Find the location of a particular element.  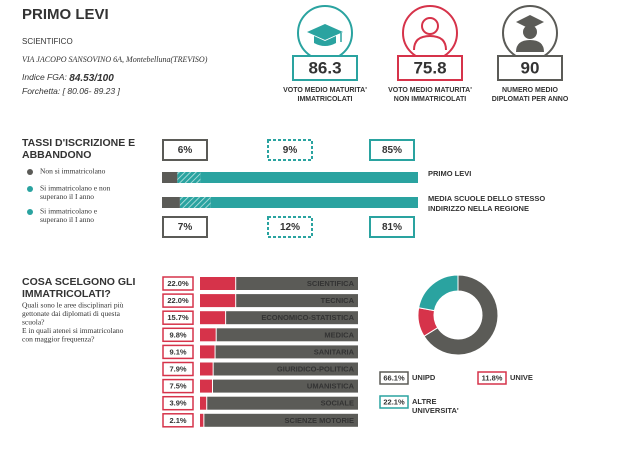

category-label: ECONOMICO-STATISTICA is located at coordinates (307, 317).